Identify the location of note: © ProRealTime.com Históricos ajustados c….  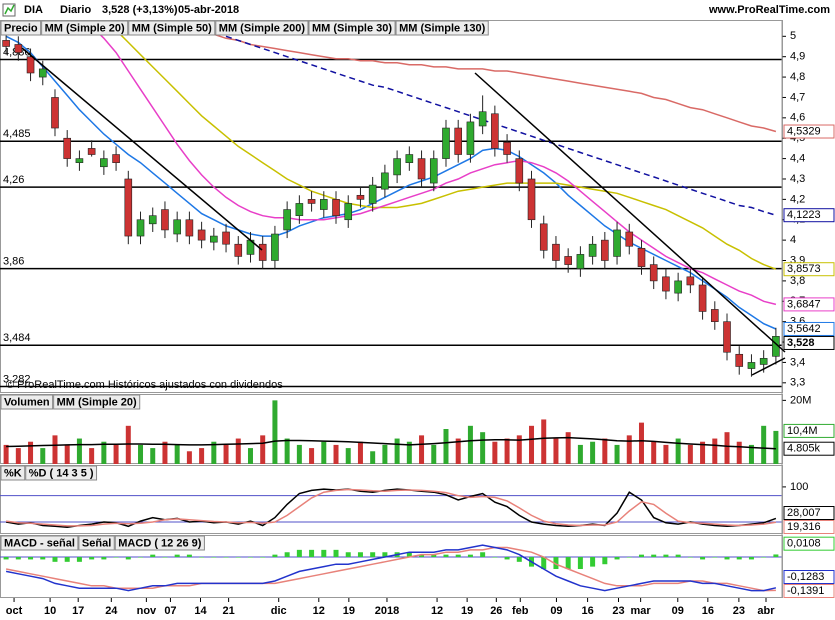
(144, 385).